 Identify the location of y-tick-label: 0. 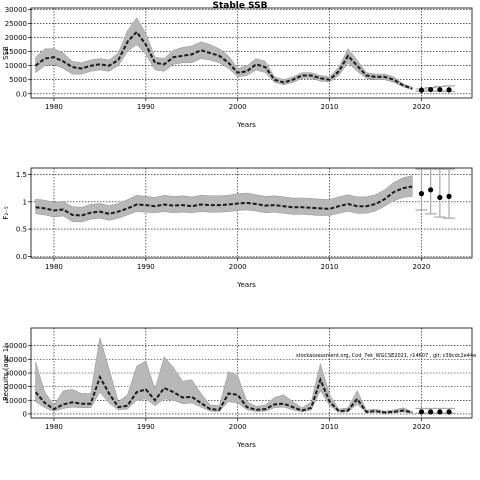
(25, 414).